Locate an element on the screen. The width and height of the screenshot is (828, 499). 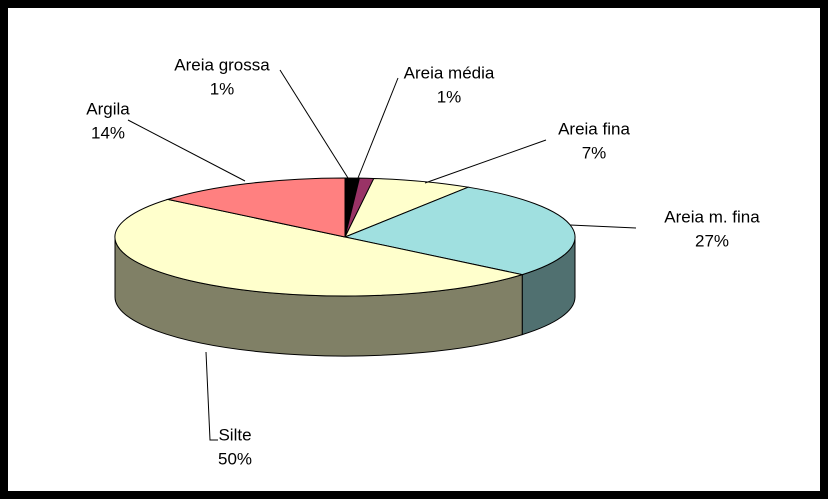
slice-label: Areia média is located at coordinates (449, 72).